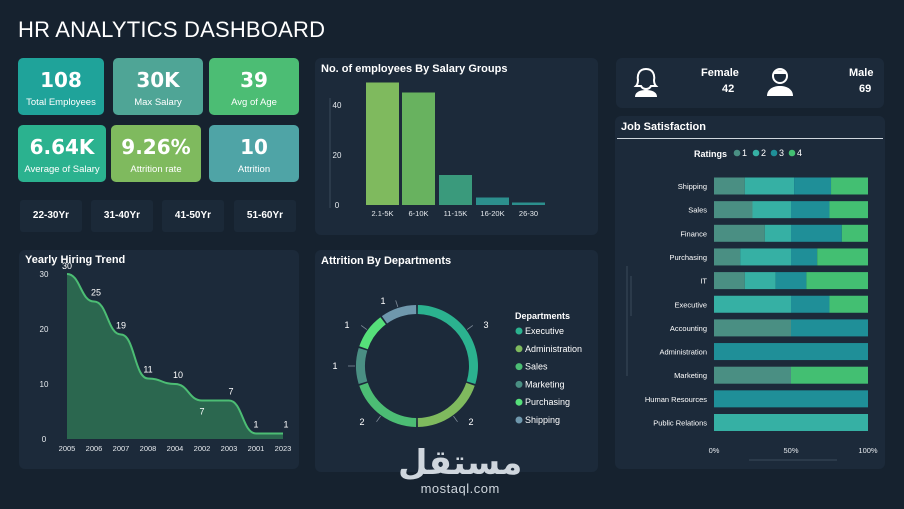  I want to click on legend-label: Executive, so click(544, 331).